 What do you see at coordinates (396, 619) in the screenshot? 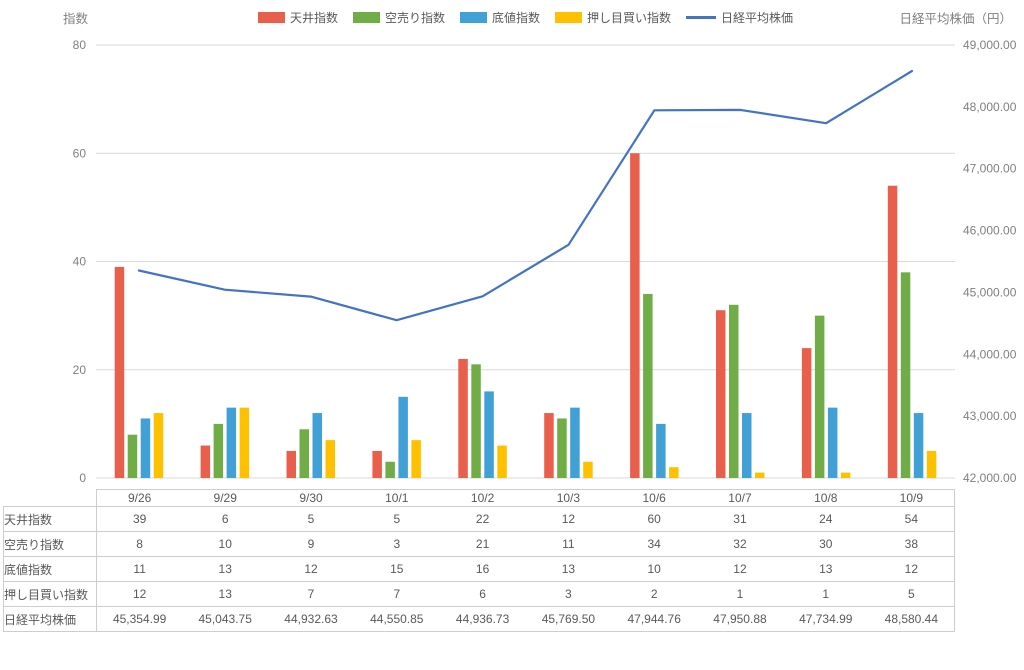
I see `table-cell-r4-c3: 44,550.85` at bounding box center [396, 619].